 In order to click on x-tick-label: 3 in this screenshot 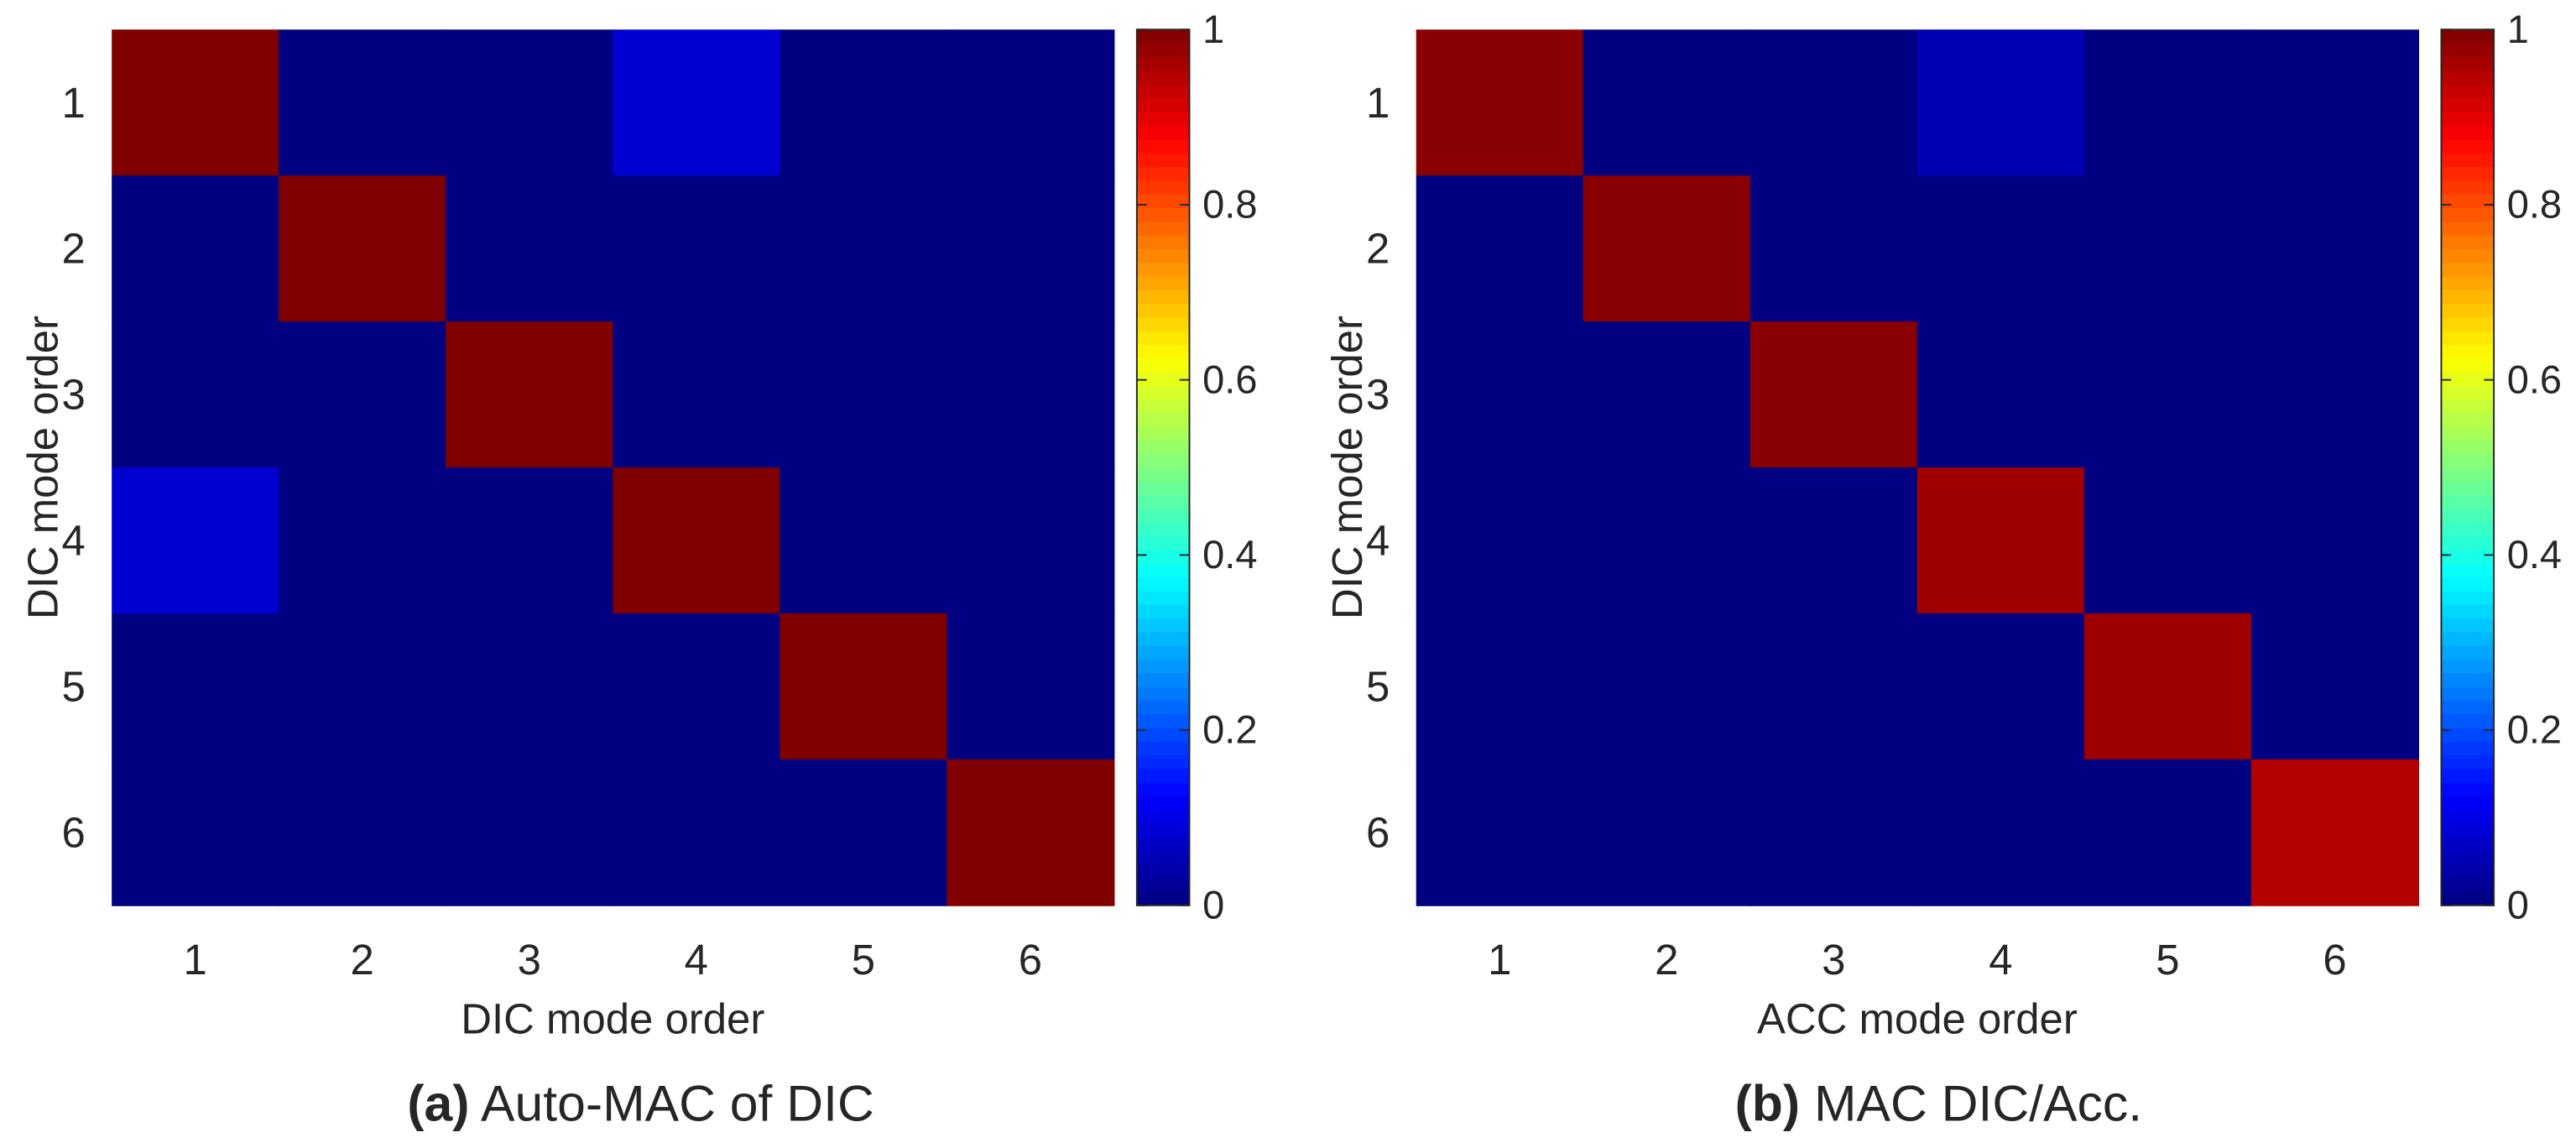, I will do `click(1833, 960)`.